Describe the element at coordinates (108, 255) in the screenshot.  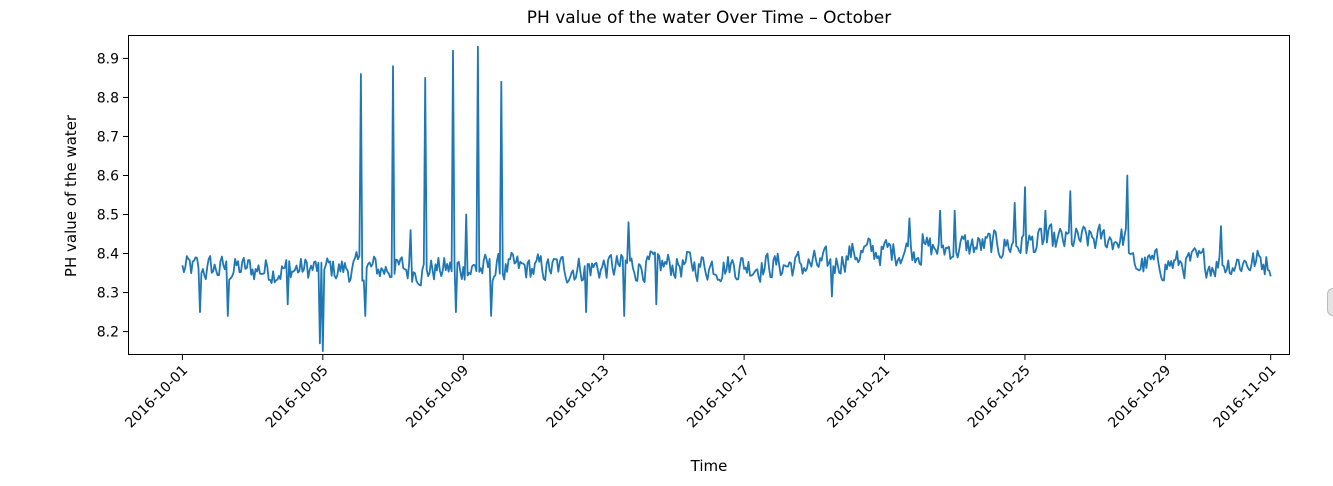
I see `y-tick-label: 8.4` at that location.